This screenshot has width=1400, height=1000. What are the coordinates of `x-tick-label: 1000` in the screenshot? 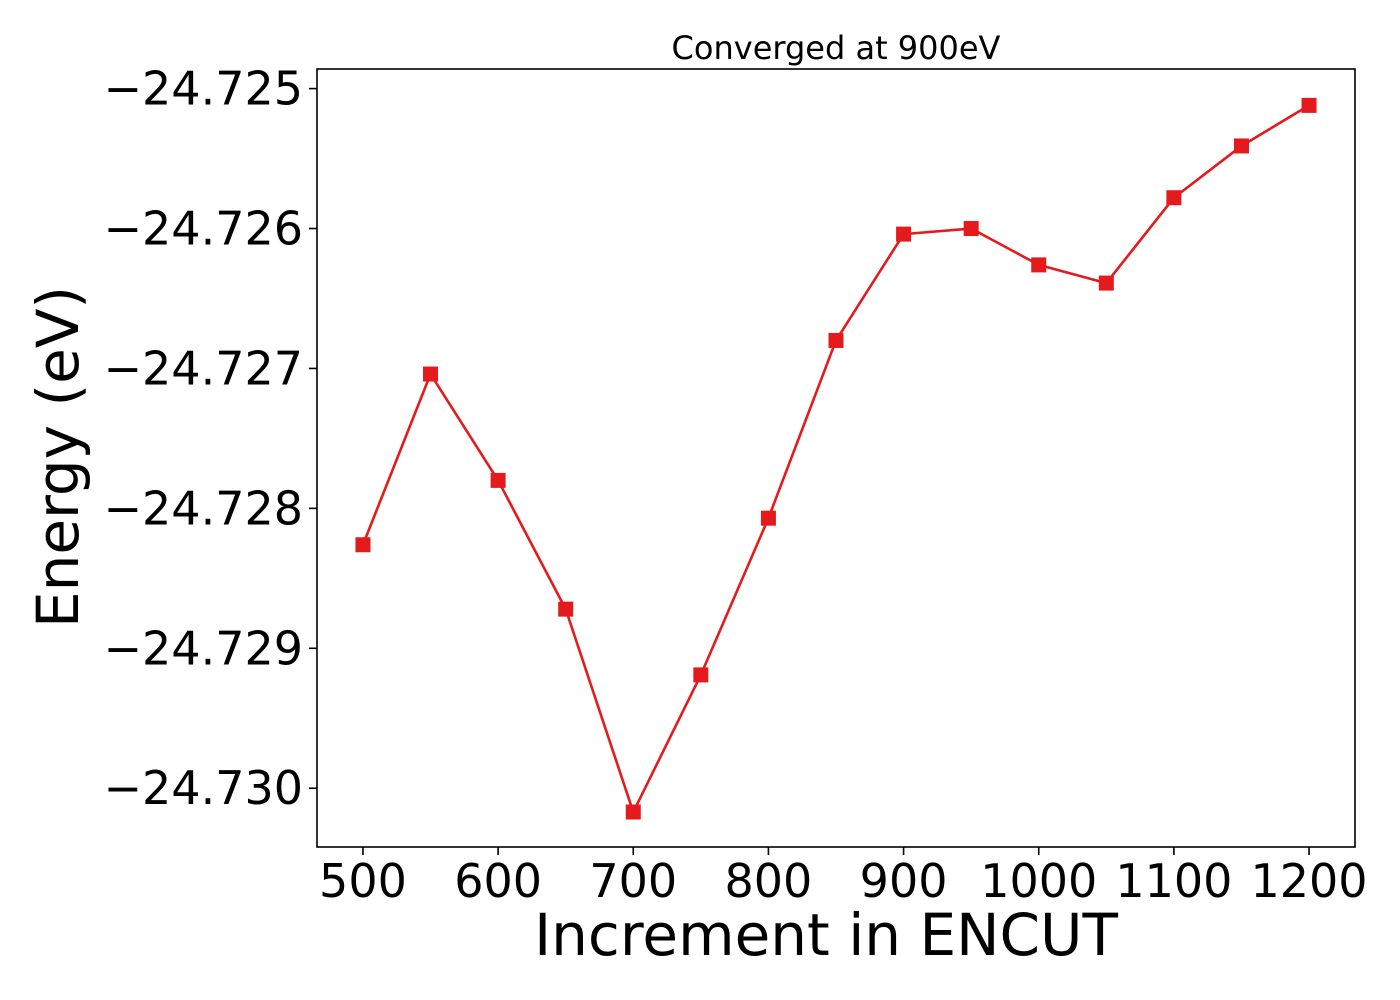 It's located at (1038, 881).